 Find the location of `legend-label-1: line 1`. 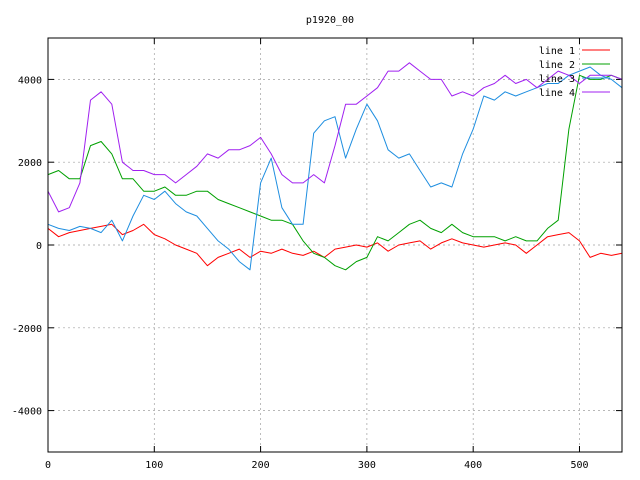

legend-label-1: line 1 is located at coordinates (557, 51).